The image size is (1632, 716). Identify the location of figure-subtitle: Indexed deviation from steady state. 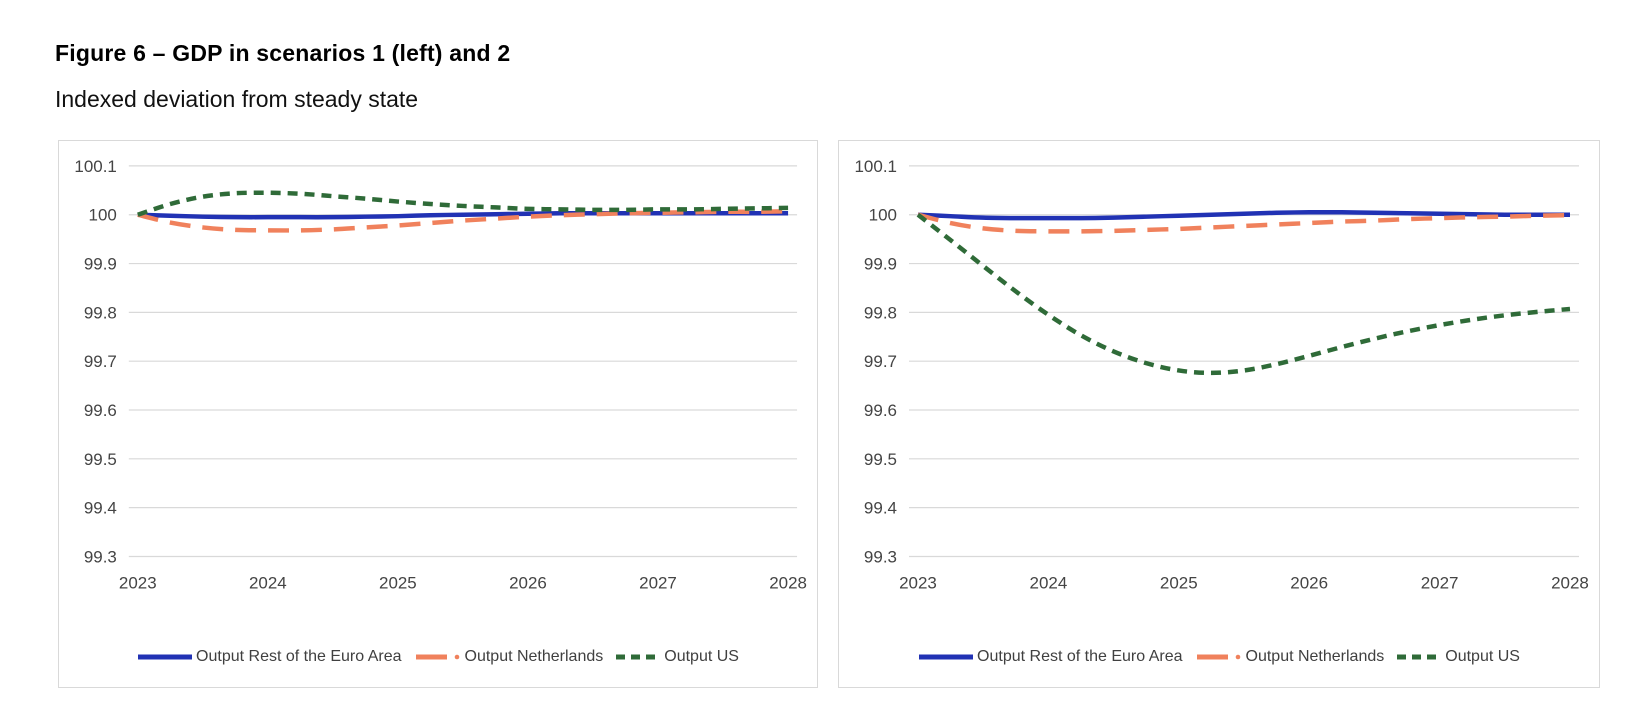
(237, 99).